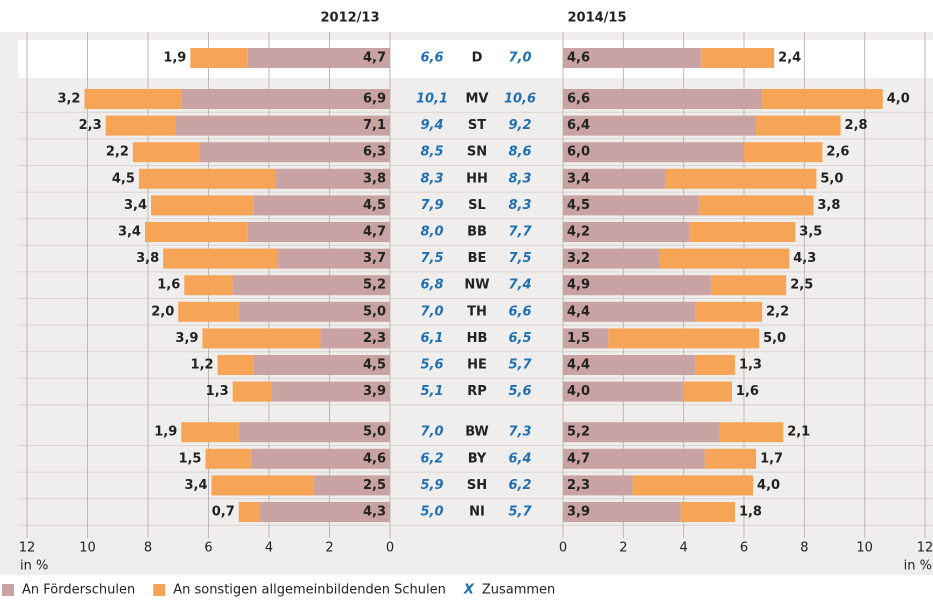 The height and width of the screenshot is (601, 933). What do you see at coordinates (771, 458) in the screenshot?
I see `bar-value-label: 1,7` at bounding box center [771, 458].